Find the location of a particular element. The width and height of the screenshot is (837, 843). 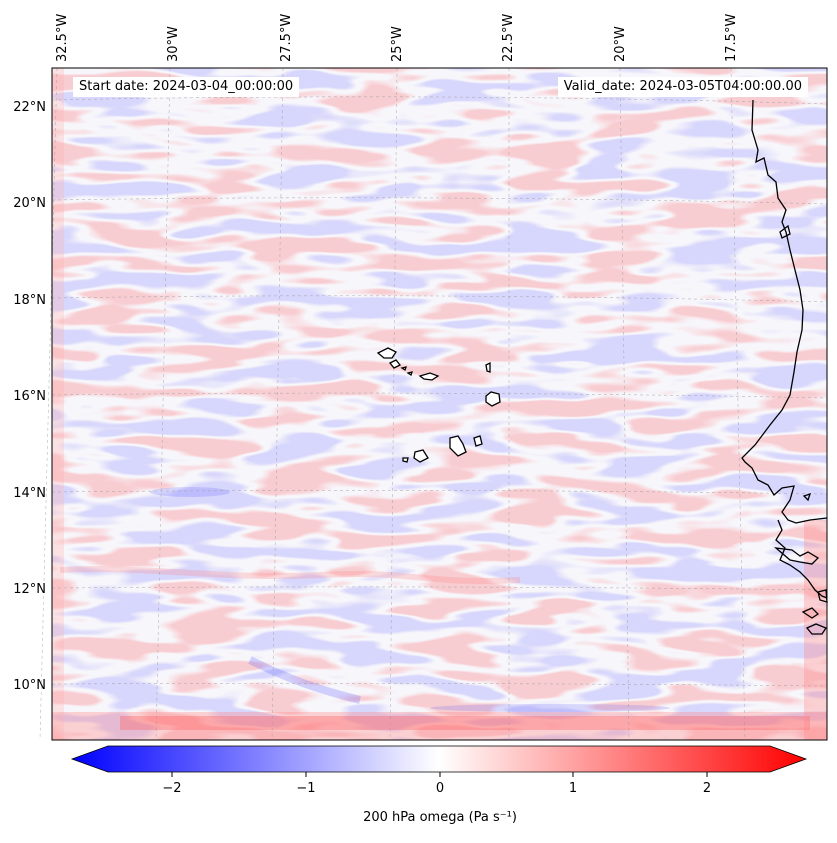

lat-tick-label: 22°N is located at coordinates (29, 107).